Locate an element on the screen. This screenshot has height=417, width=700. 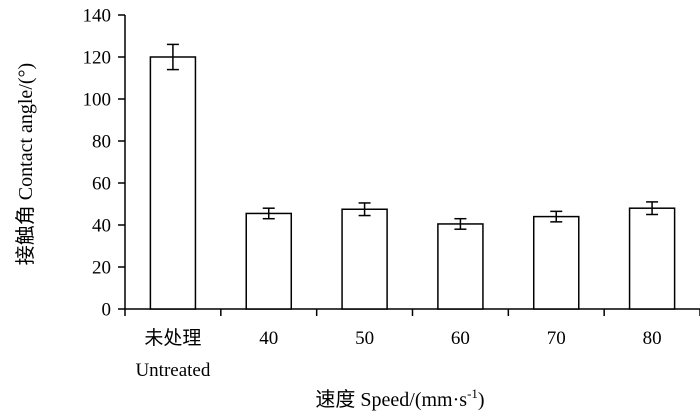
x-axis is located at coordinates (412, 312).